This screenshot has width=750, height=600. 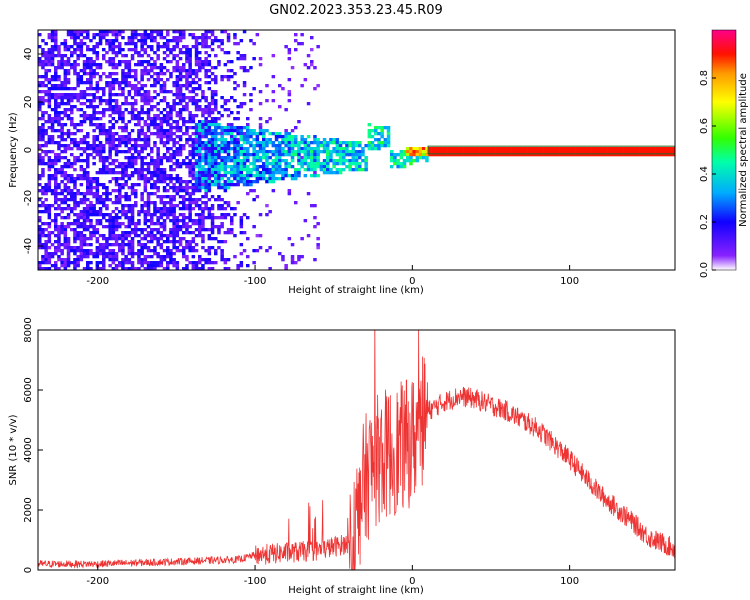 What do you see at coordinates (97, 281) in the screenshot?
I see `x-tick-label: -200` at bounding box center [97, 281].